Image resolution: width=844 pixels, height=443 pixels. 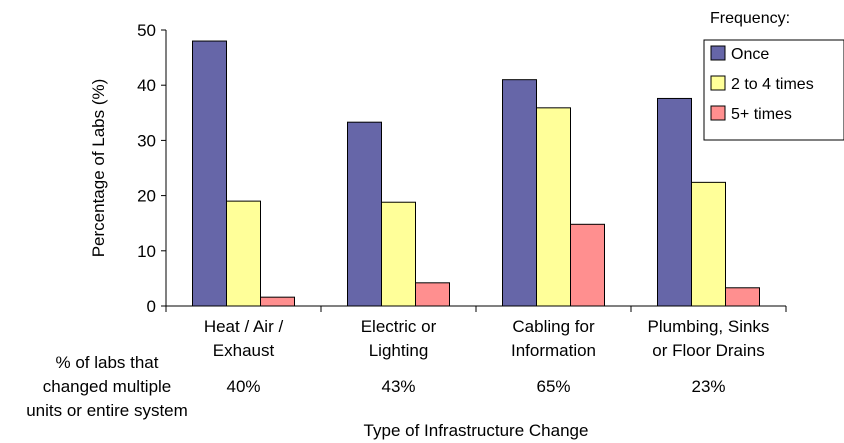 What do you see at coordinates (476, 430) in the screenshot?
I see `x-axis-label: Type of Infrastructure Change` at bounding box center [476, 430].